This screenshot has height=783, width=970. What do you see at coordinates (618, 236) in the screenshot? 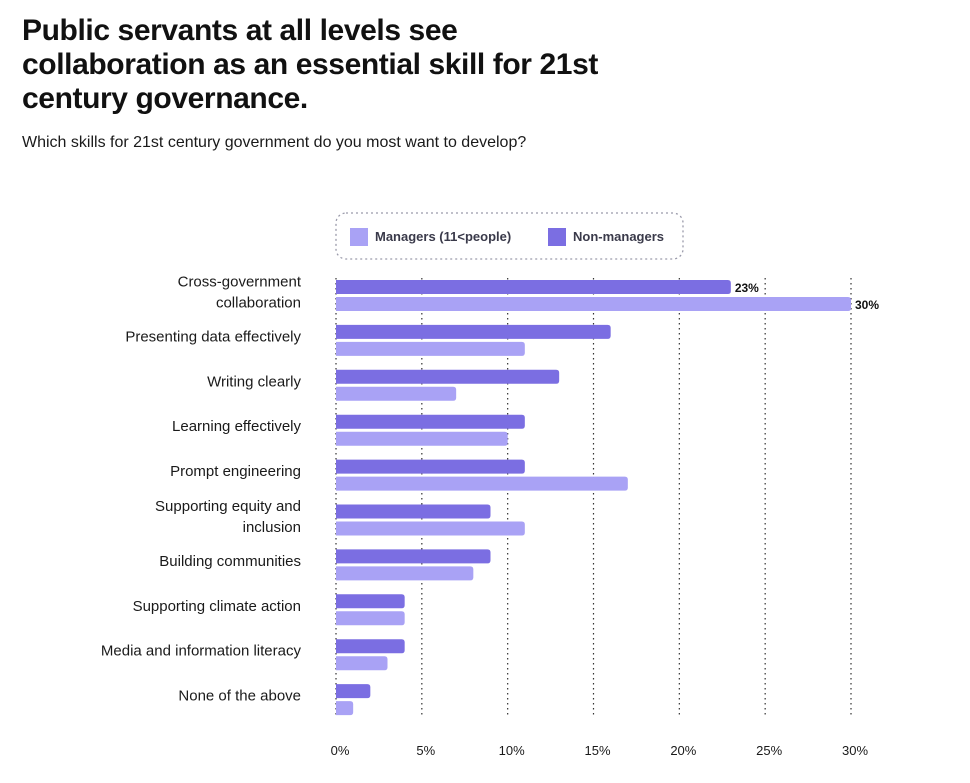
I see `legend-label-non-managers: Non-managers` at bounding box center [618, 236].